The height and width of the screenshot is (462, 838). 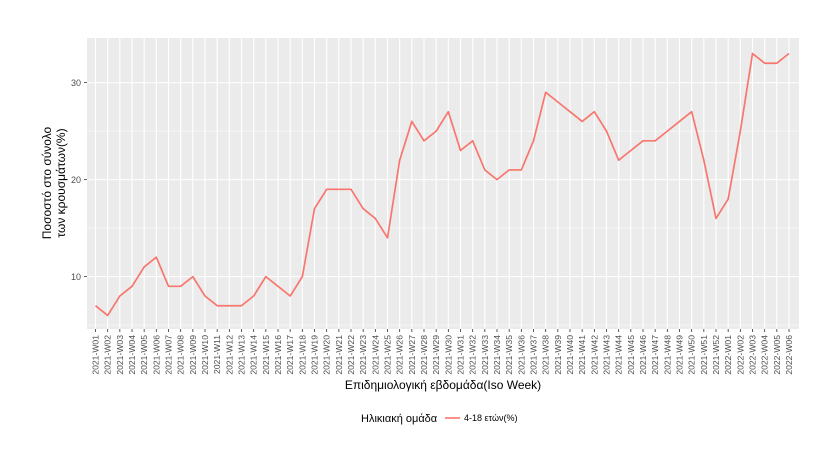 What do you see at coordinates (327, 355) in the screenshot?
I see `x-tick-label: 2021-W20` at bounding box center [327, 355].